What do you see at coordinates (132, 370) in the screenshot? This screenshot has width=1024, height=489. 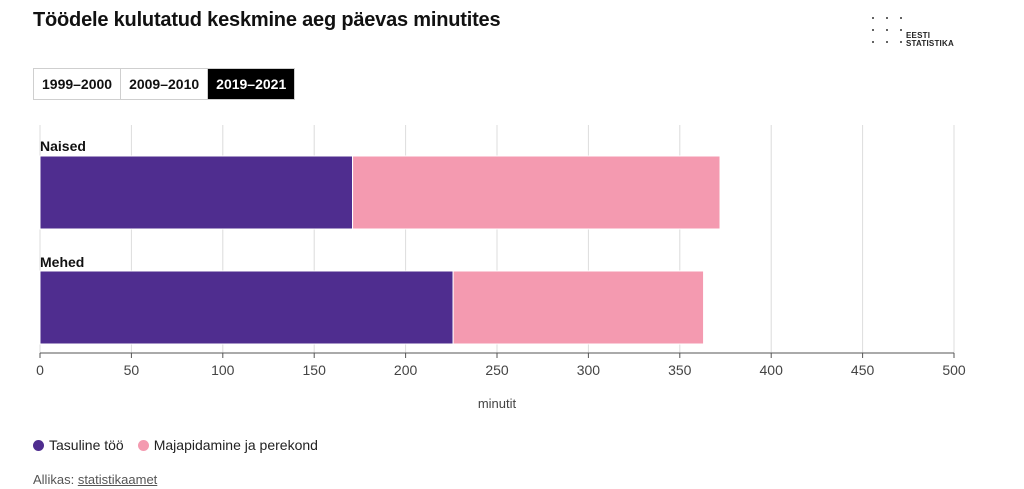 I see `x-tick-label-50: 50` at bounding box center [132, 370].